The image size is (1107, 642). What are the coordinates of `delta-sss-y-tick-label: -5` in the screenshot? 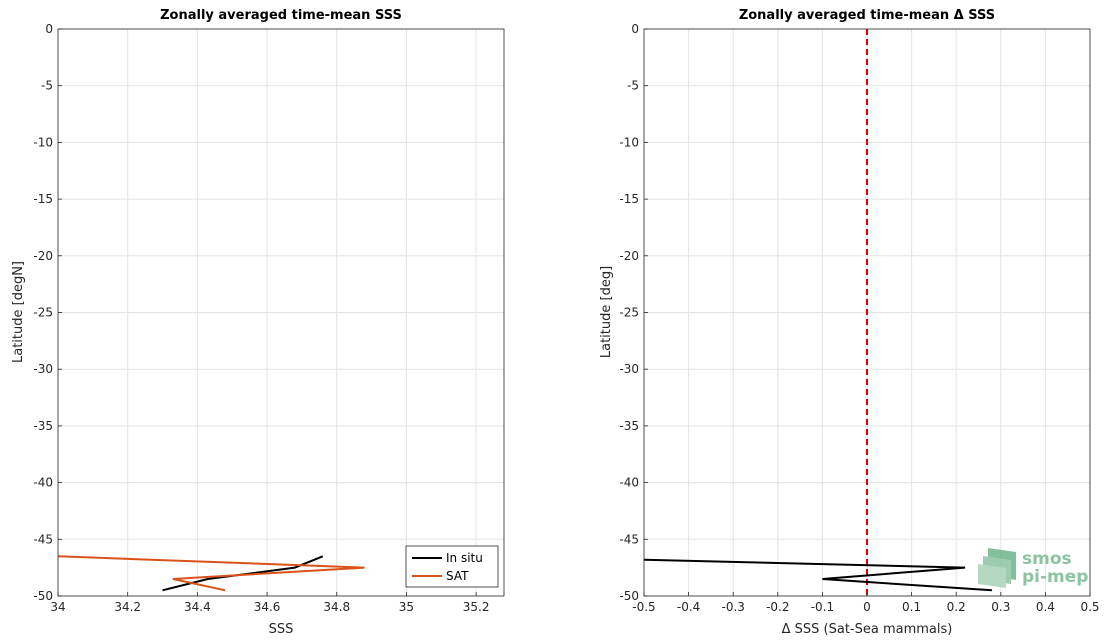 It's located at (633, 86).